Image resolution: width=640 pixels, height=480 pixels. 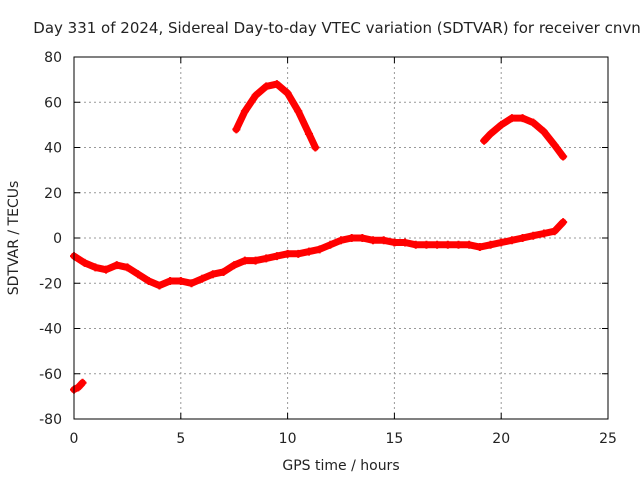 I want to click on y-axis-label: SDTVAR / TECUs, so click(x=14, y=238).